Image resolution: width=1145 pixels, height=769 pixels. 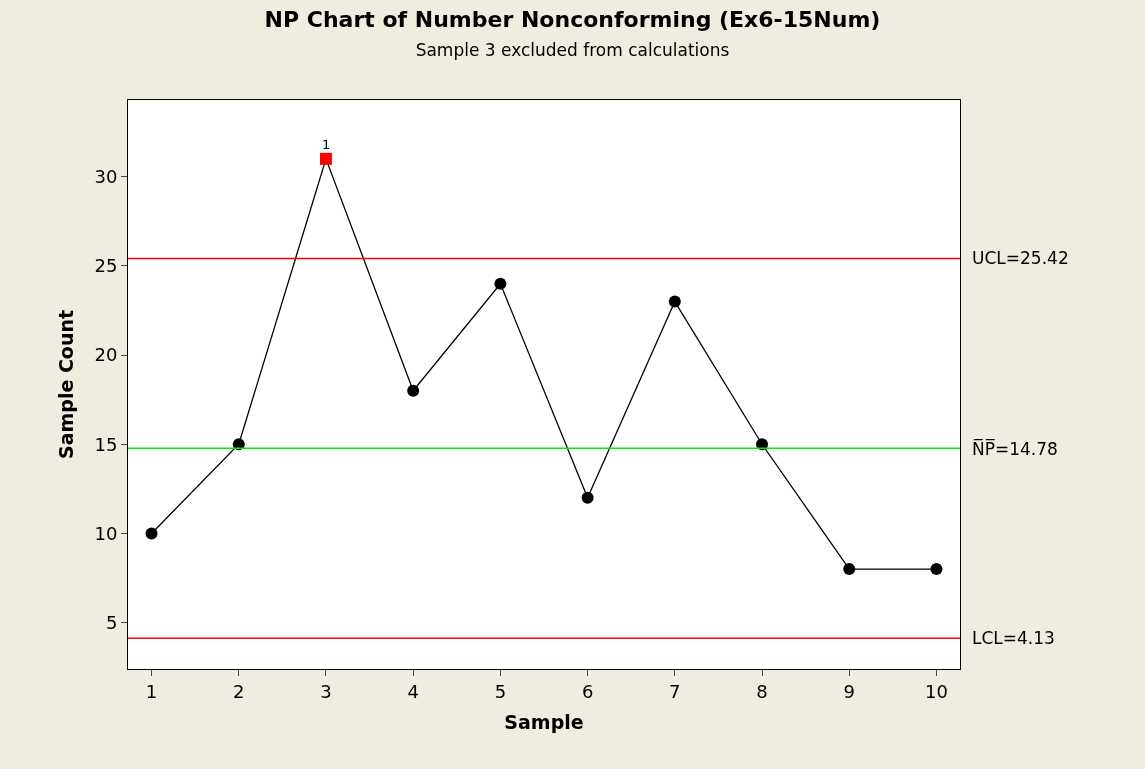 What do you see at coordinates (587, 691) in the screenshot?
I see `x-tick-label: 6` at bounding box center [587, 691].